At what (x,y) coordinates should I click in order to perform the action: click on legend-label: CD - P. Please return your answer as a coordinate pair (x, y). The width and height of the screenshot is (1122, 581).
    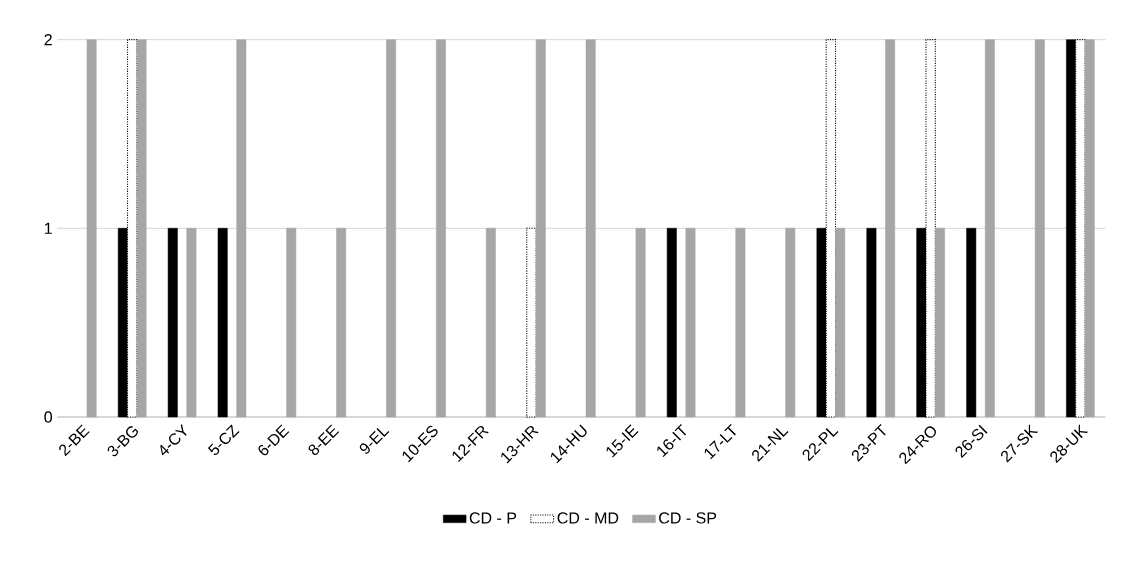
    Looking at the image, I should click on (493, 518).